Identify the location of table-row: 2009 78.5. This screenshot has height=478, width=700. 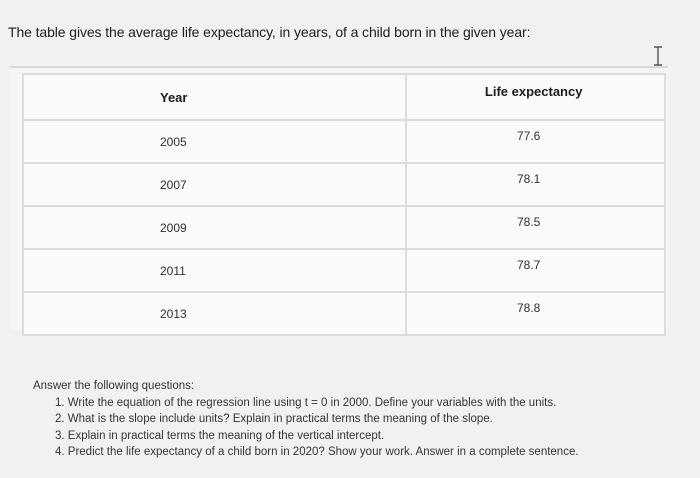
(343, 227).